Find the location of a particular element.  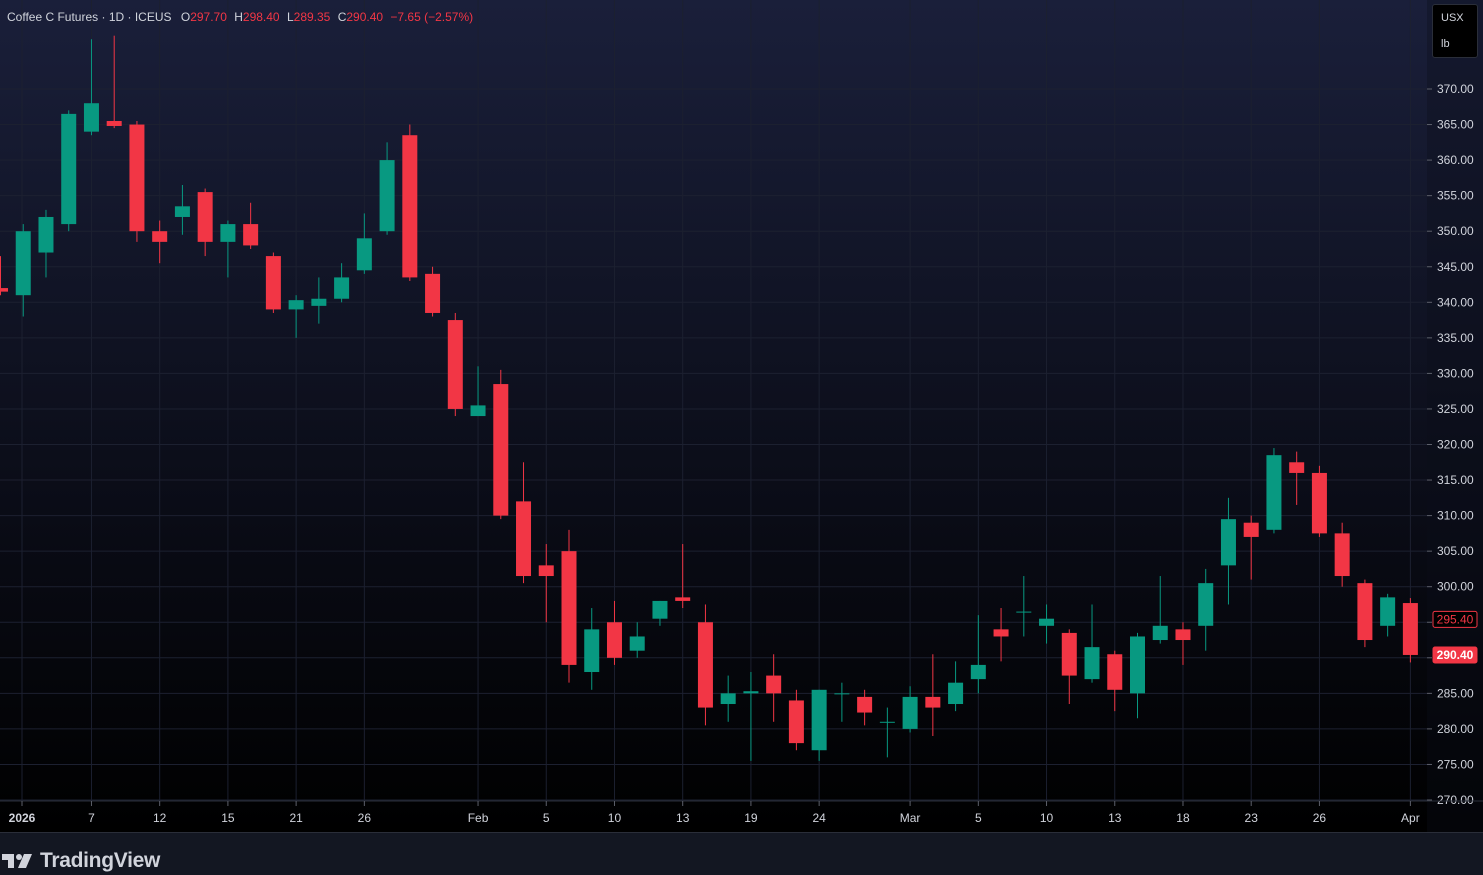

currency-unit: USX is located at coordinates (1452, 18).